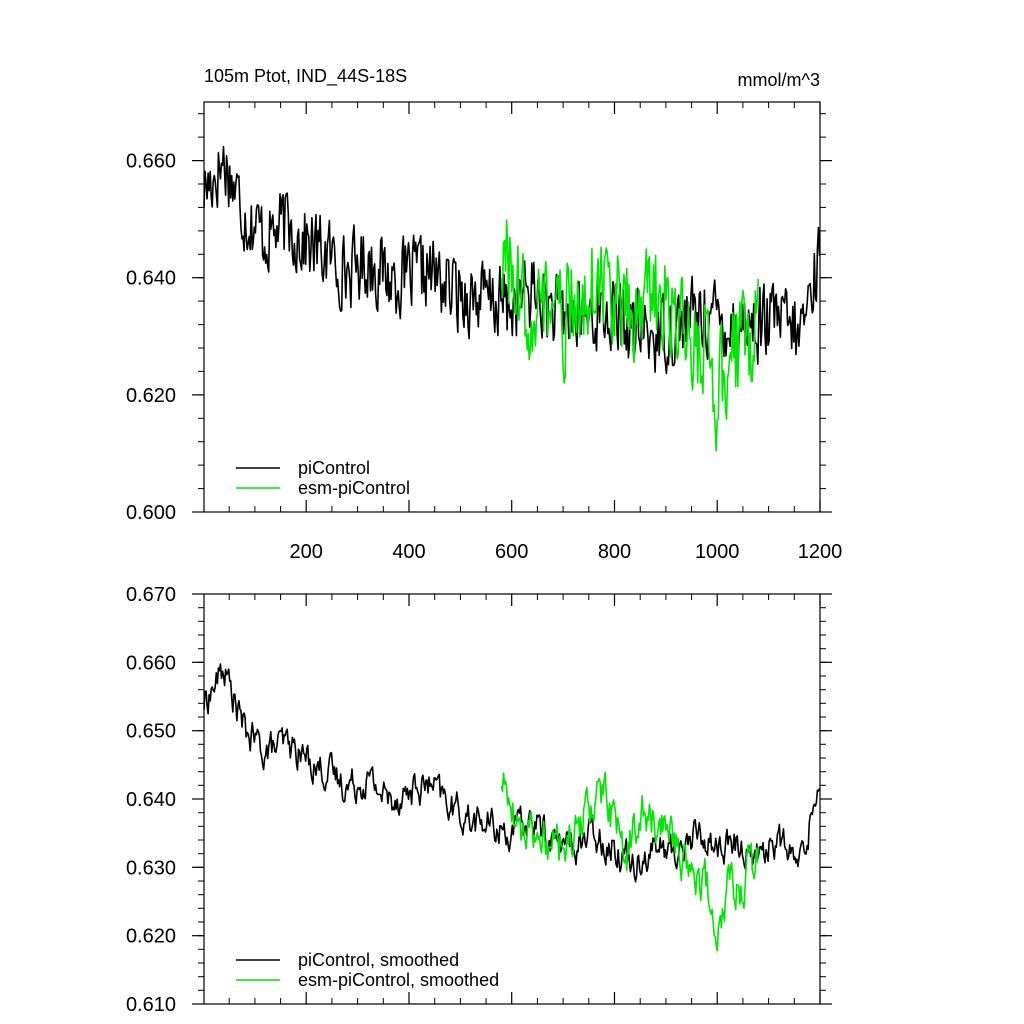 The width and height of the screenshot is (1024, 1024). I want to click on y-tick-label: 0.670, so click(151, 595).